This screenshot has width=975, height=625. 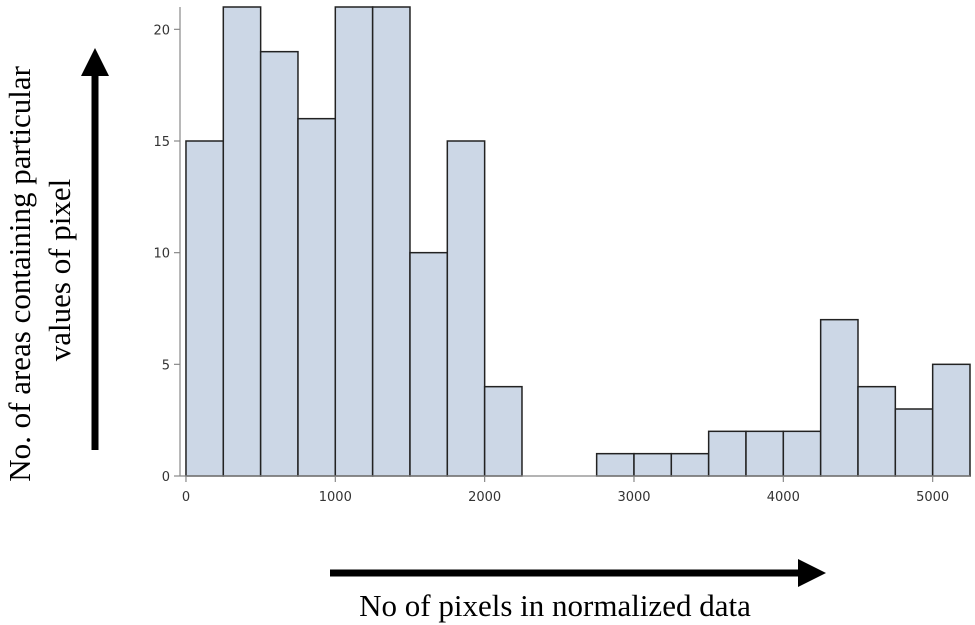 What do you see at coordinates (484, 497) in the screenshot?
I see `x-tick-label: 2000` at bounding box center [484, 497].